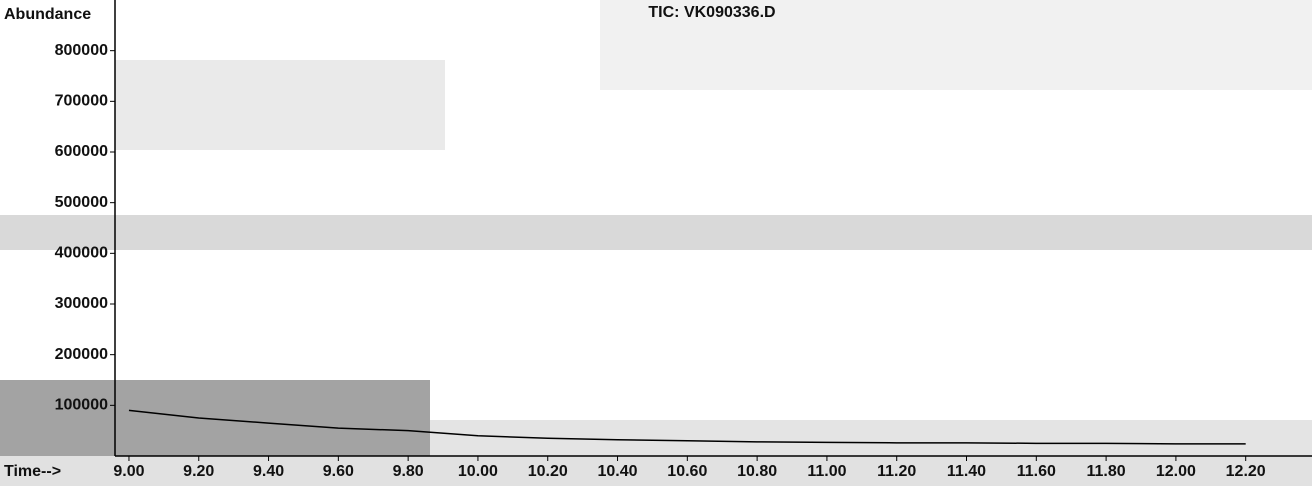 Image resolution: width=1312 pixels, height=486 pixels. Describe the element at coordinates (32, 471) in the screenshot. I see `x-axis-label: Time-->` at that location.